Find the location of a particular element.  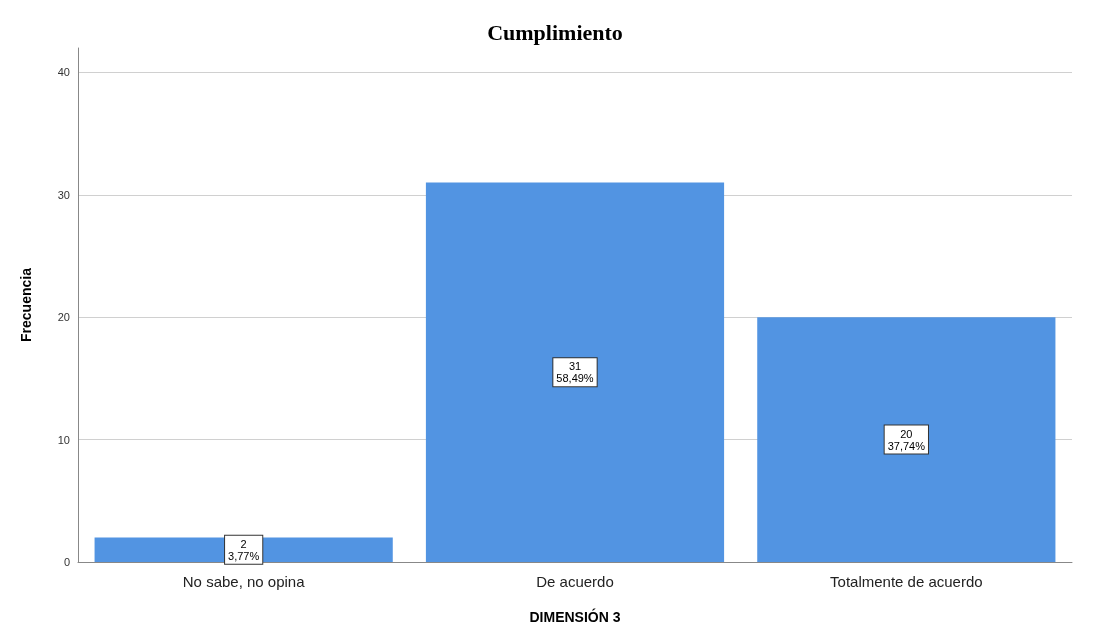

chart-title: Cumplimiento is located at coordinates (555, 32).